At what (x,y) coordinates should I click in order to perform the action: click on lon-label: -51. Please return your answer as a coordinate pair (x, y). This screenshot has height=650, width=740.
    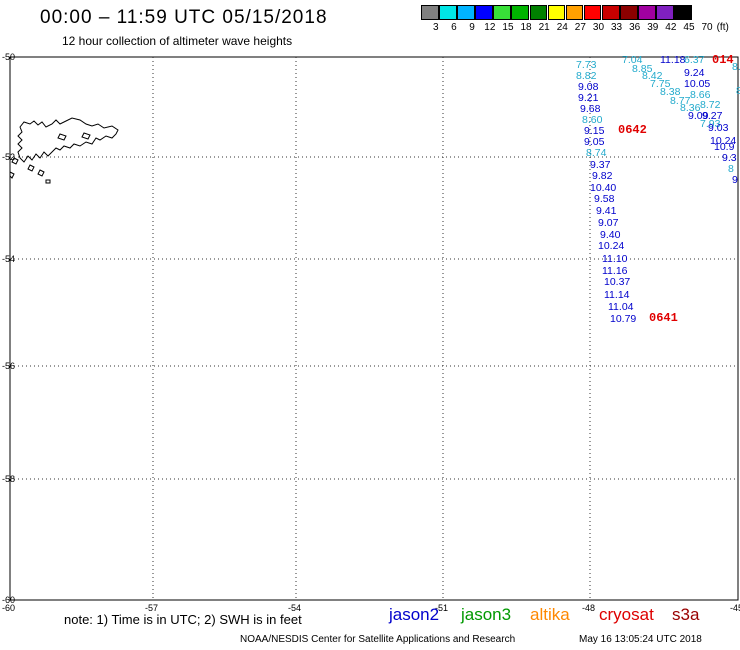
    Looking at the image, I should click on (441, 608).